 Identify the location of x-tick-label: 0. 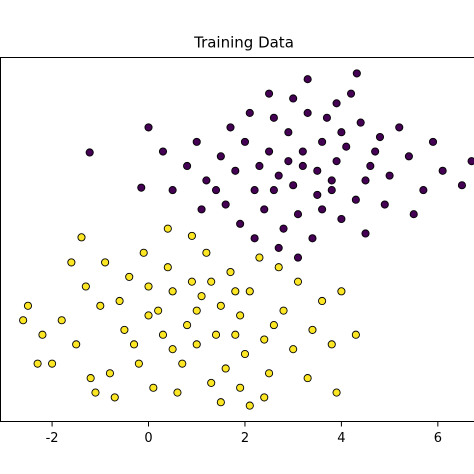
(148, 438).